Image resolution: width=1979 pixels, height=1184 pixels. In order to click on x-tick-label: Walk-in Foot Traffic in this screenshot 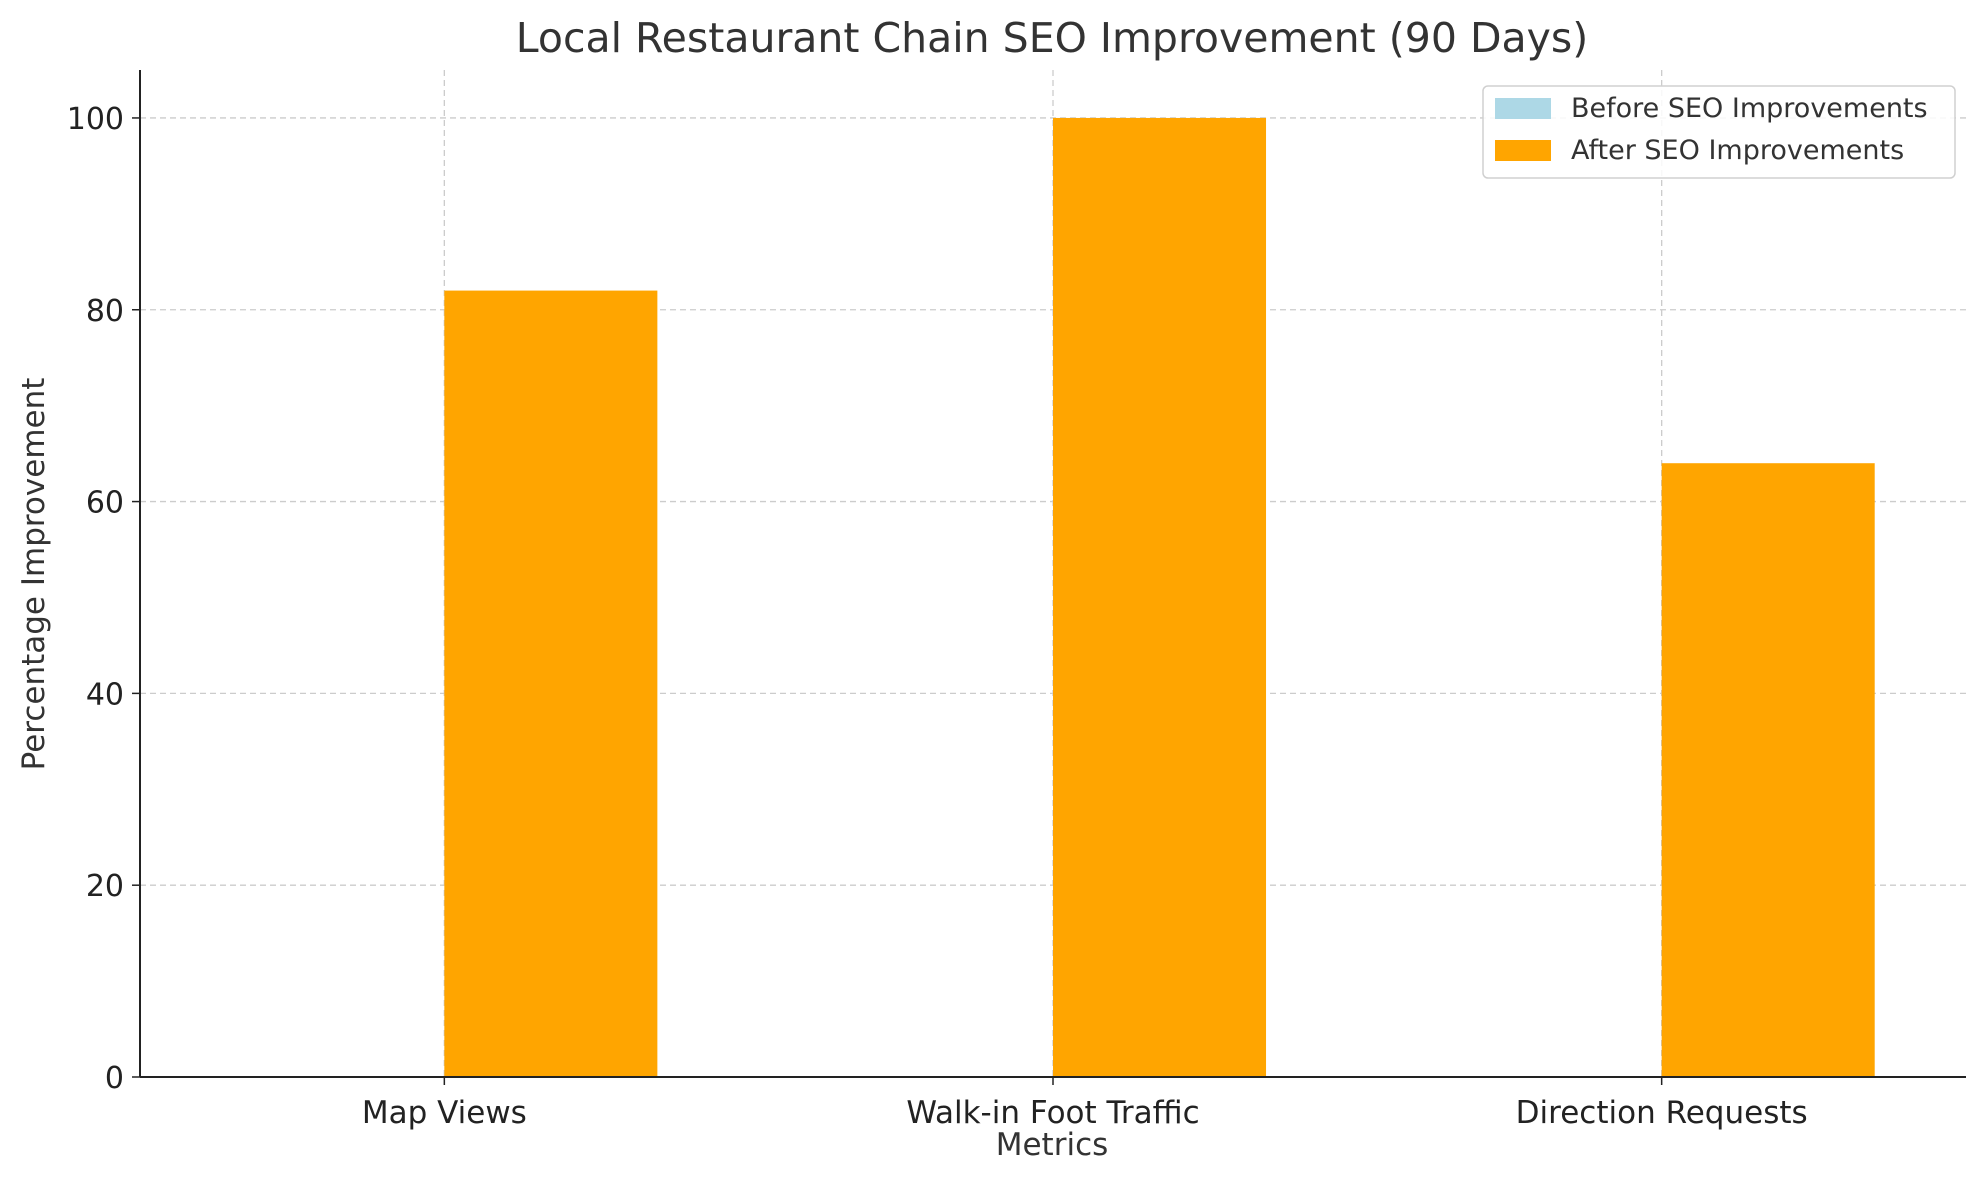, I will do `click(1052, 1113)`.